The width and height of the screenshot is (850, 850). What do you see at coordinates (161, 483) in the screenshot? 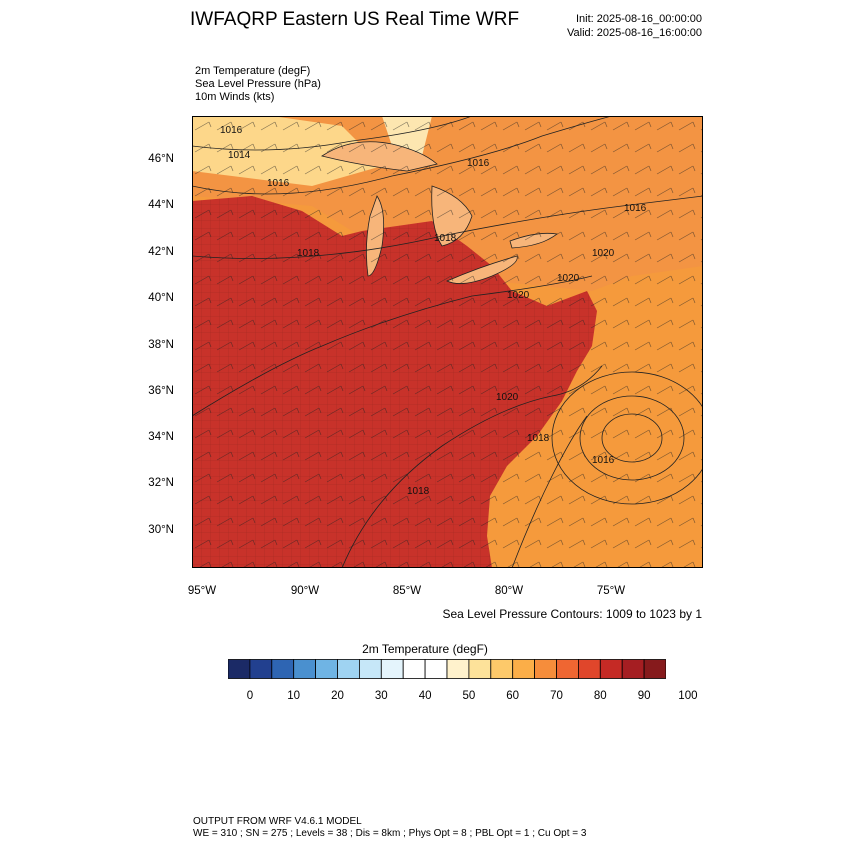
I see `lat-label: 32°N` at bounding box center [161, 483].